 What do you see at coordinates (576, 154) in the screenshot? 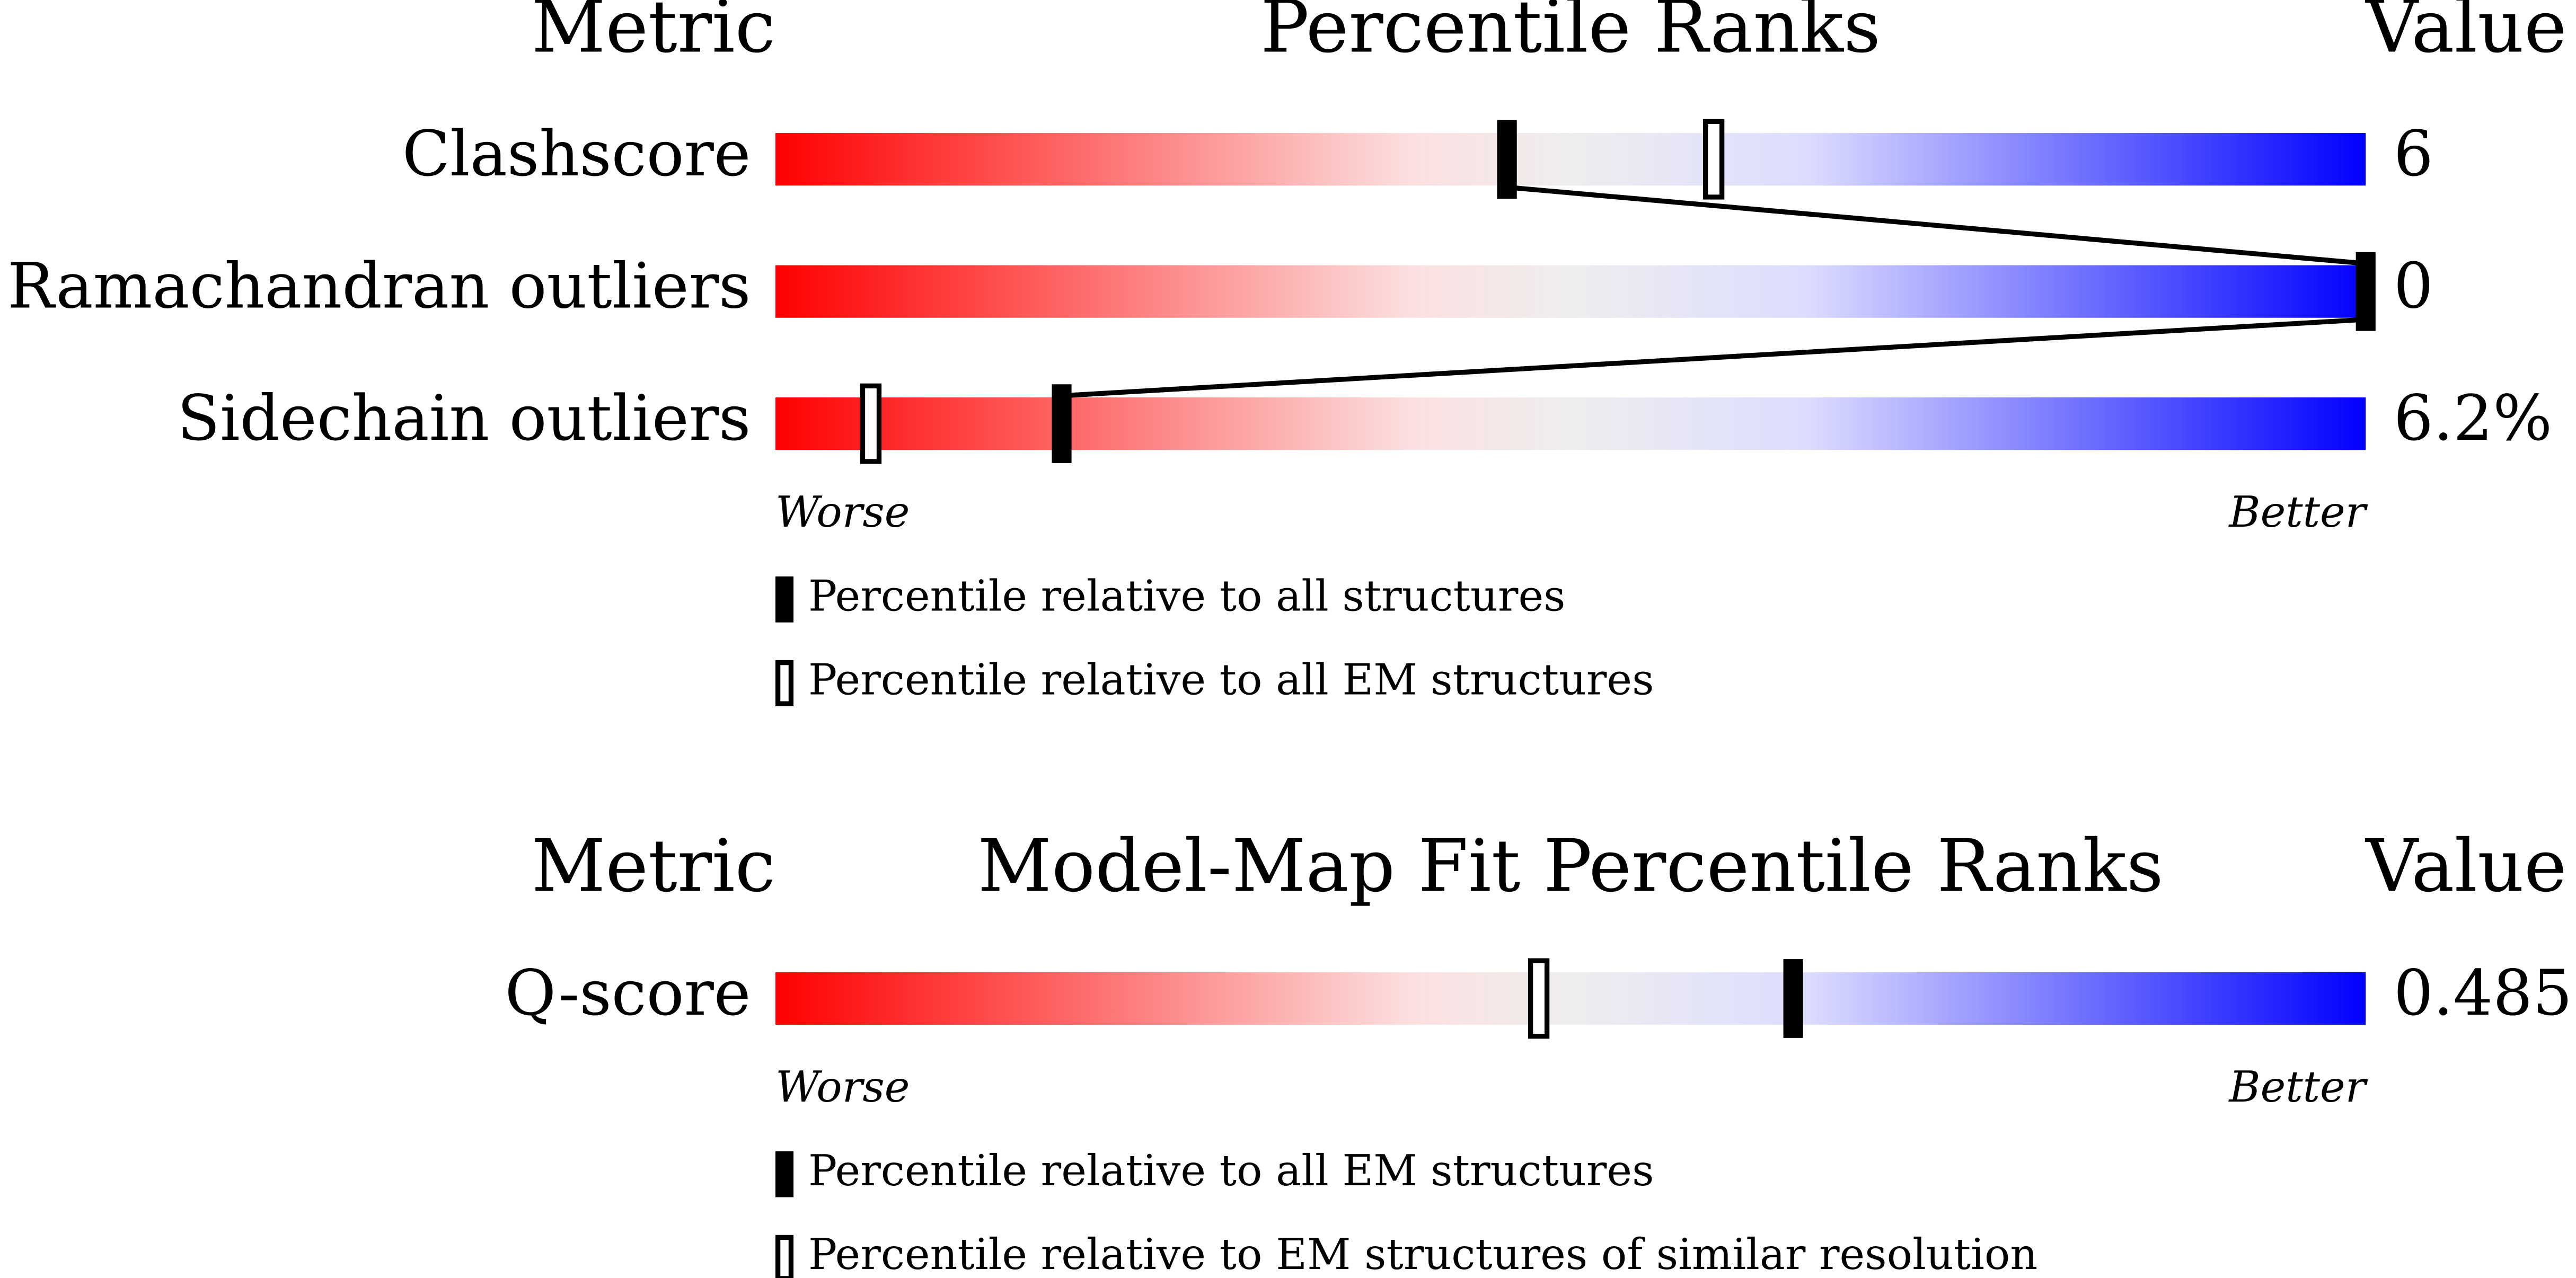
I see `metric-label: Clashscore` at bounding box center [576, 154].